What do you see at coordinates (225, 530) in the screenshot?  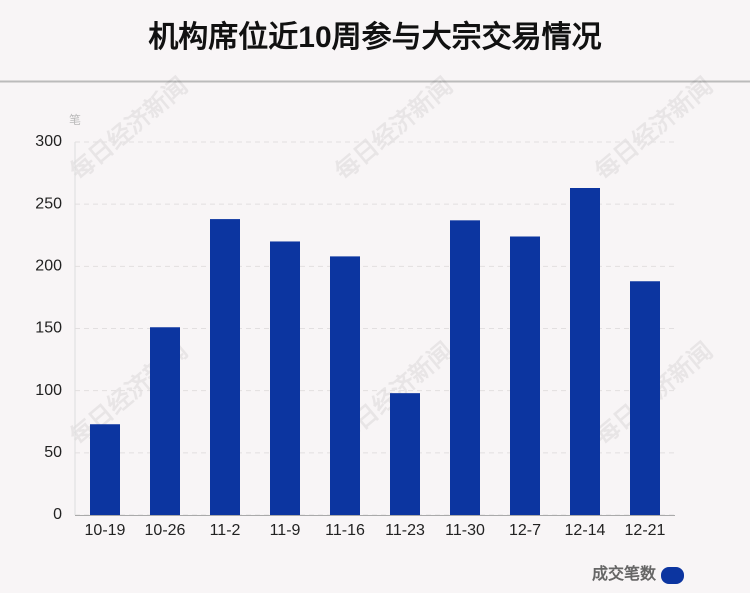 I see `x-tick-label: 11-2` at bounding box center [225, 530].